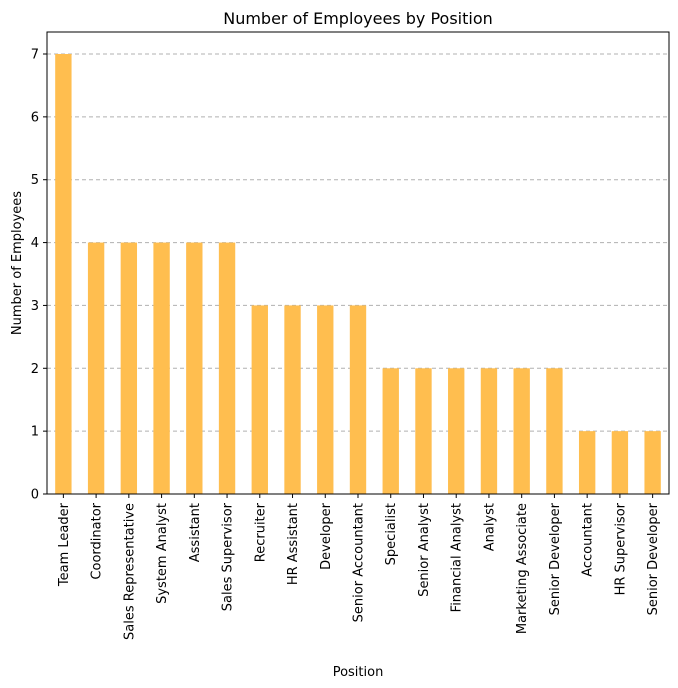 This screenshot has height=688, width=678. I want to click on x-tick-label: Team Leader, so click(64, 544).